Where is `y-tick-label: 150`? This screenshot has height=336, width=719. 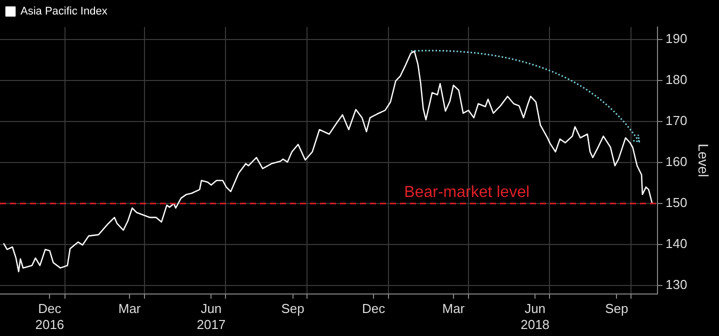 y-tick-label: 150 is located at coordinates (677, 202).